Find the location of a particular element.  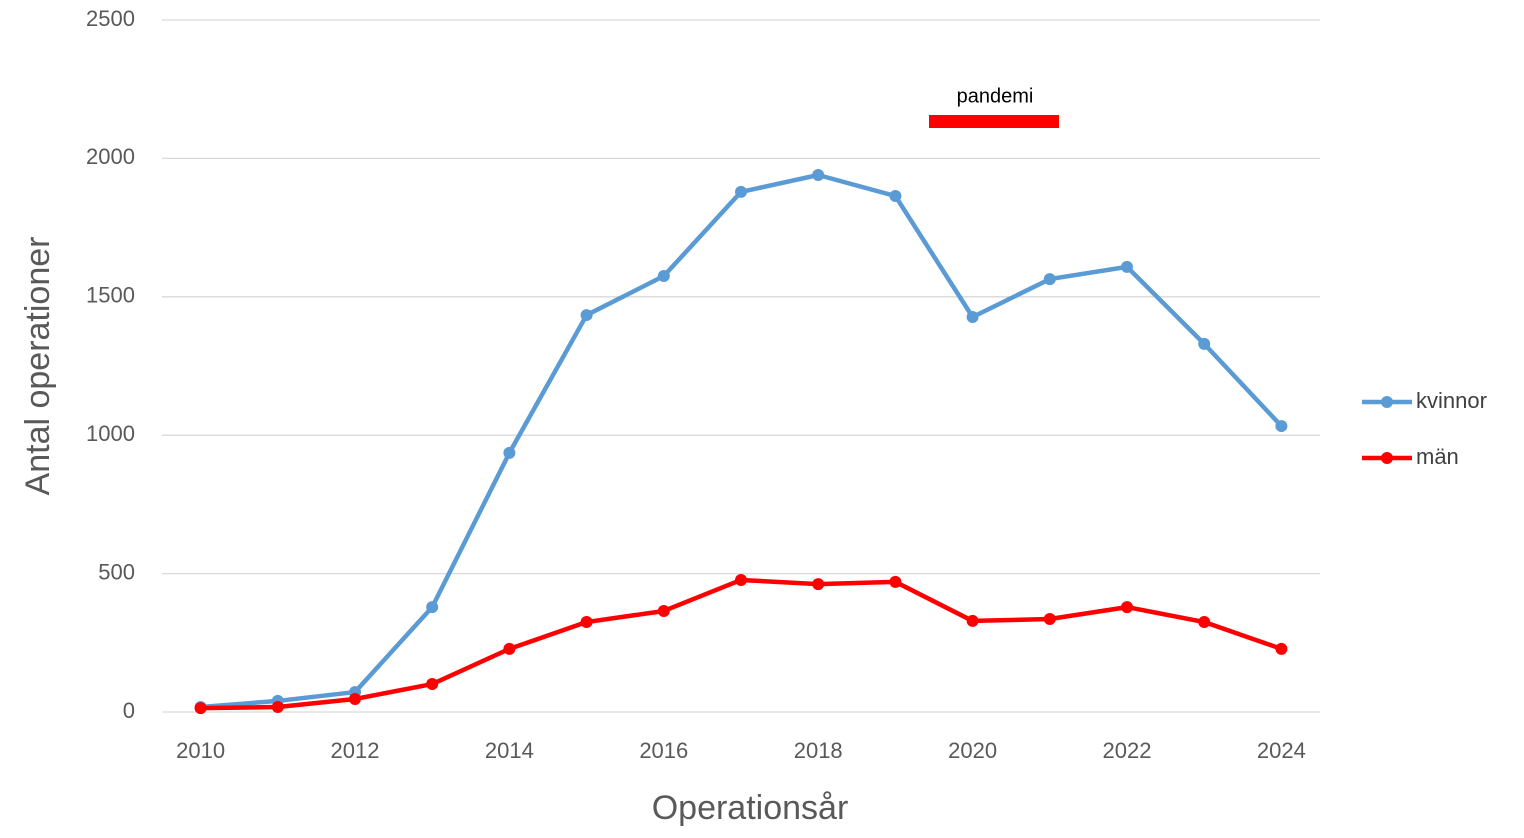

x-axis-title: Operationsår is located at coordinates (750, 808).